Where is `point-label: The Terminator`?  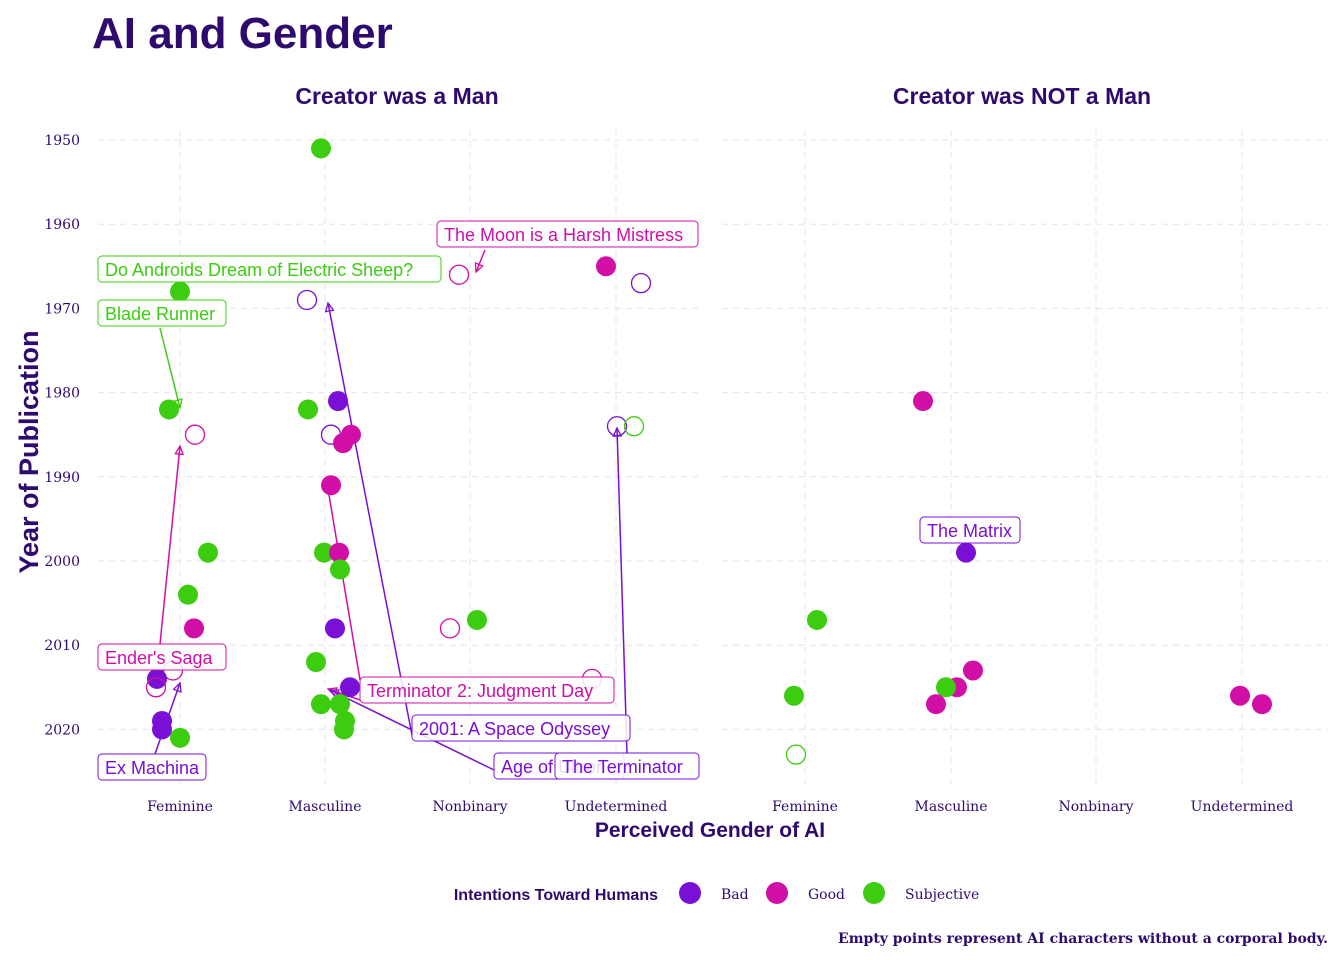
point-label: The Terminator is located at coordinates (627, 766).